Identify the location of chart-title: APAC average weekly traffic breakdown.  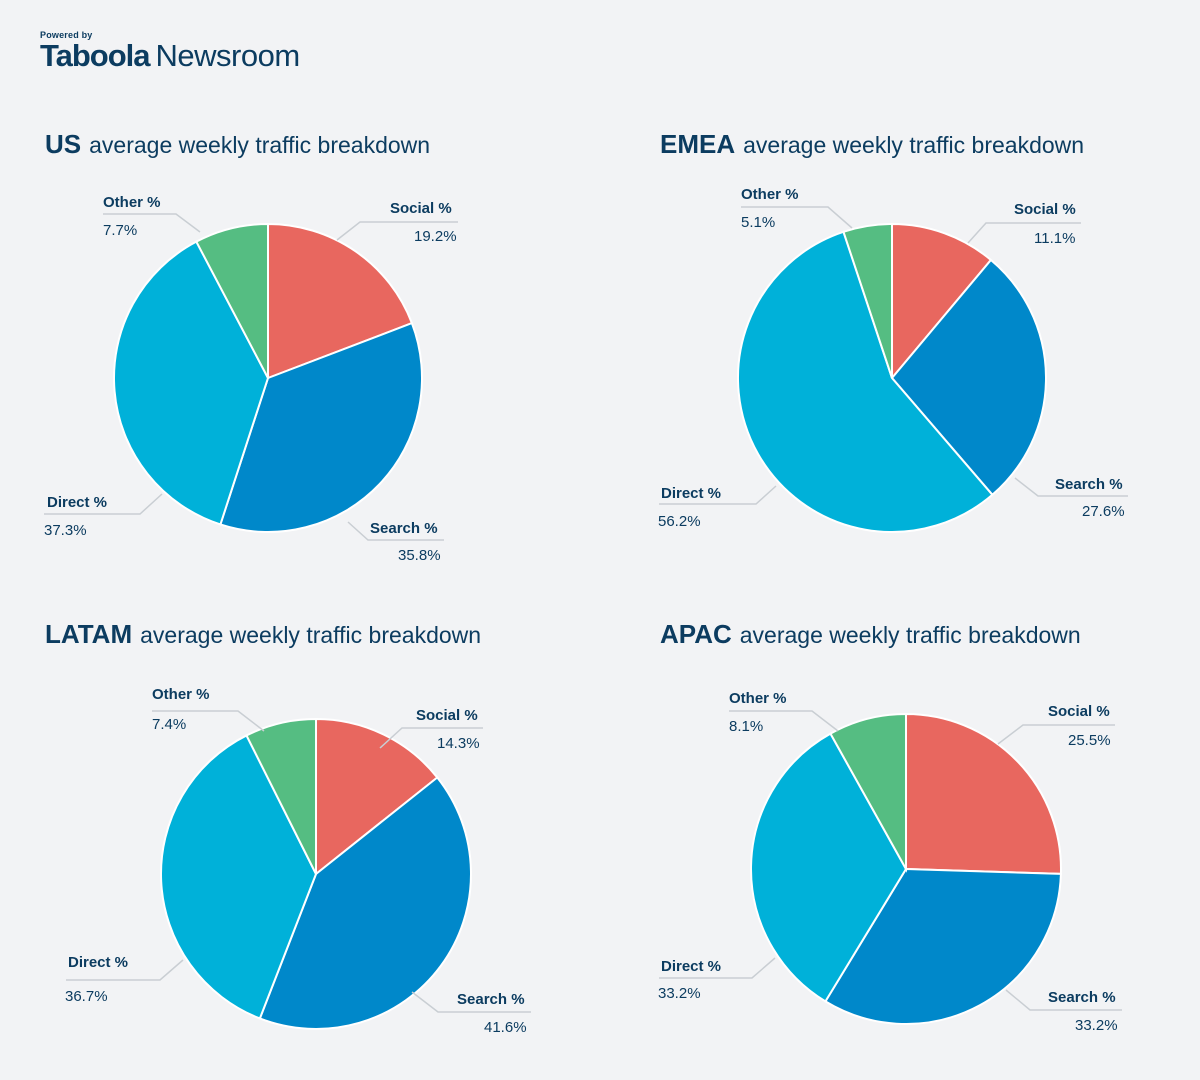
(870, 634).